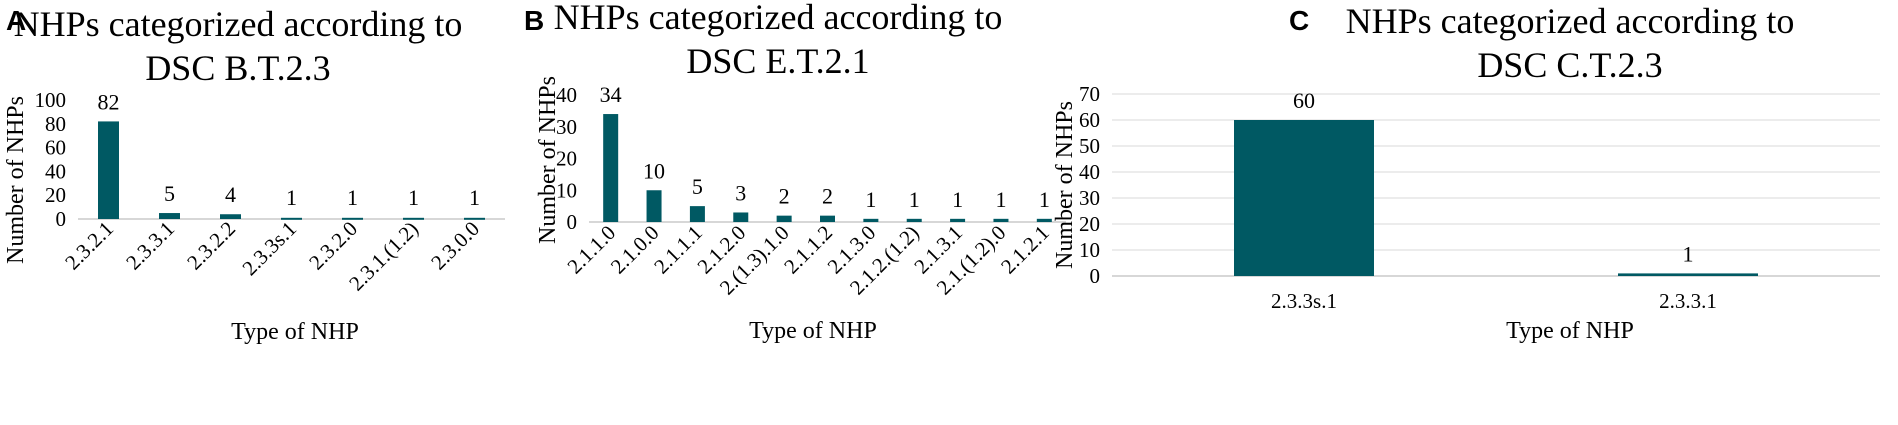 The height and width of the screenshot is (425, 1898). What do you see at coordinates (534, 20) in the screenshot?
I see `panel-letter: B` at bounding box center [534, 20].